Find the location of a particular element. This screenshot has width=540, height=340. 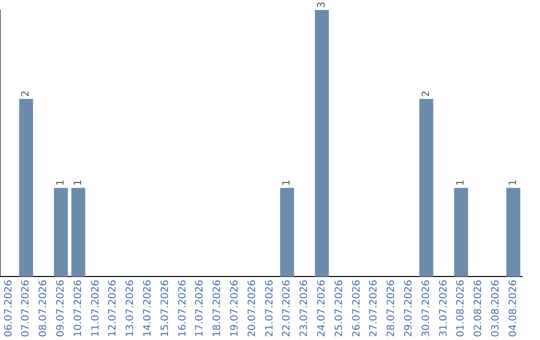

x-tick-label: 28.07.2026 is located at coordinates (392, 309).